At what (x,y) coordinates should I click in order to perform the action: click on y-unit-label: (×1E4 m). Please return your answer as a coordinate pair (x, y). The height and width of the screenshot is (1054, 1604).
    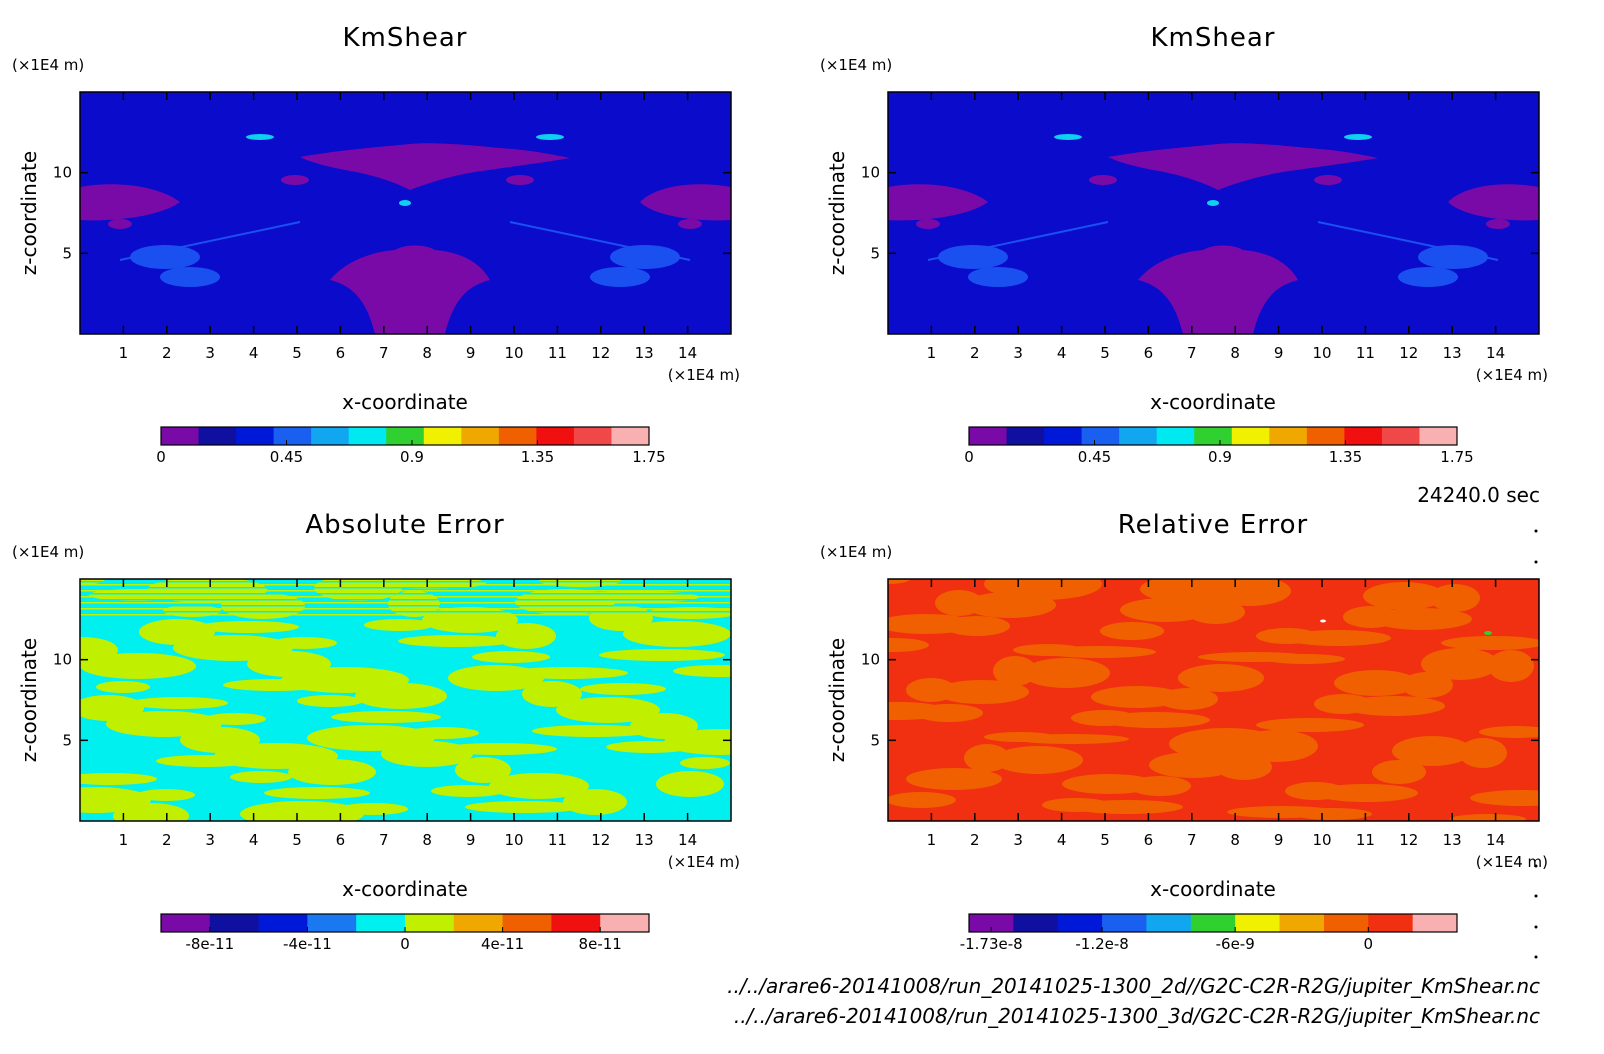
    Looking at the image, I should click on (856, 552).